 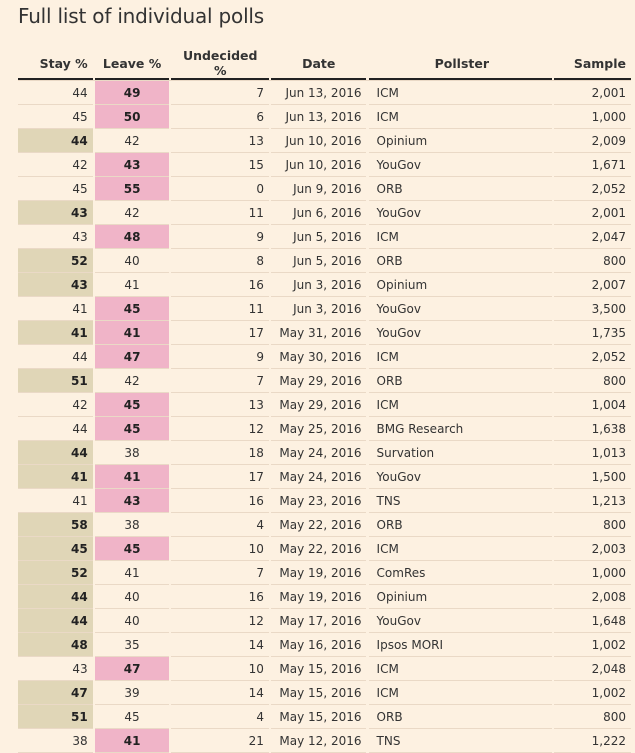 What do you see at coordinates (592, 429) in the screenshot?
I see `sample-cell: 1,638` at bounding box center [592, 429].